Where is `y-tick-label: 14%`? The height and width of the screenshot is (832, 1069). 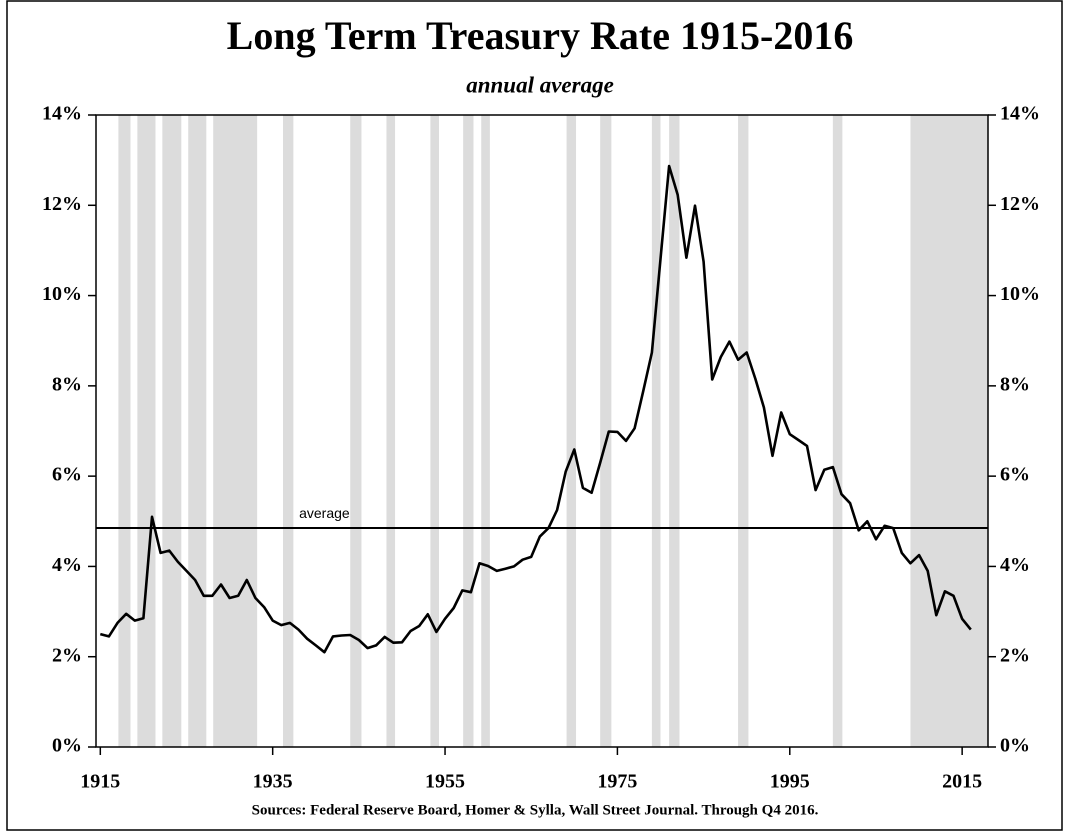
y-tick-label: 14% is located at coordinates (62, 114).